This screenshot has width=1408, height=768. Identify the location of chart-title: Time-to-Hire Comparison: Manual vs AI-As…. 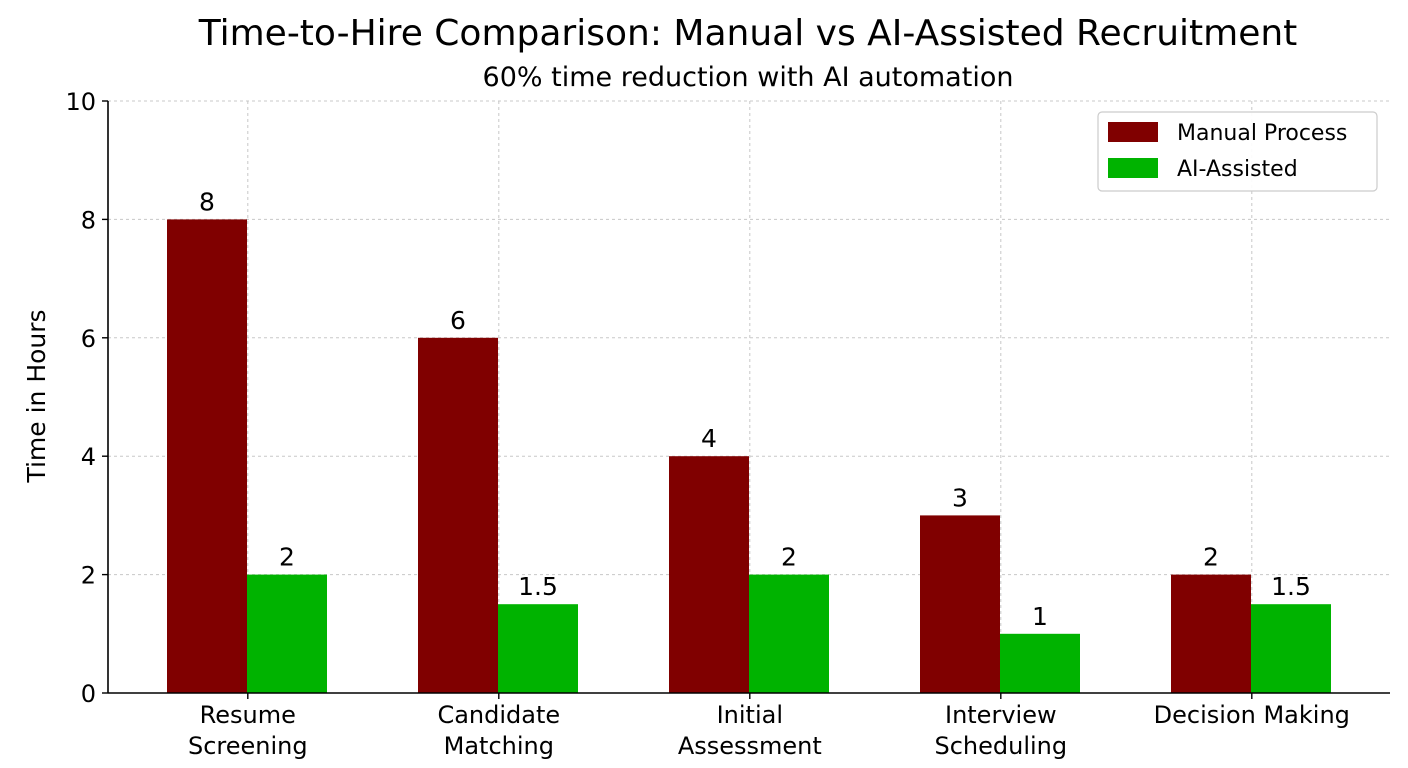
(748, 33).